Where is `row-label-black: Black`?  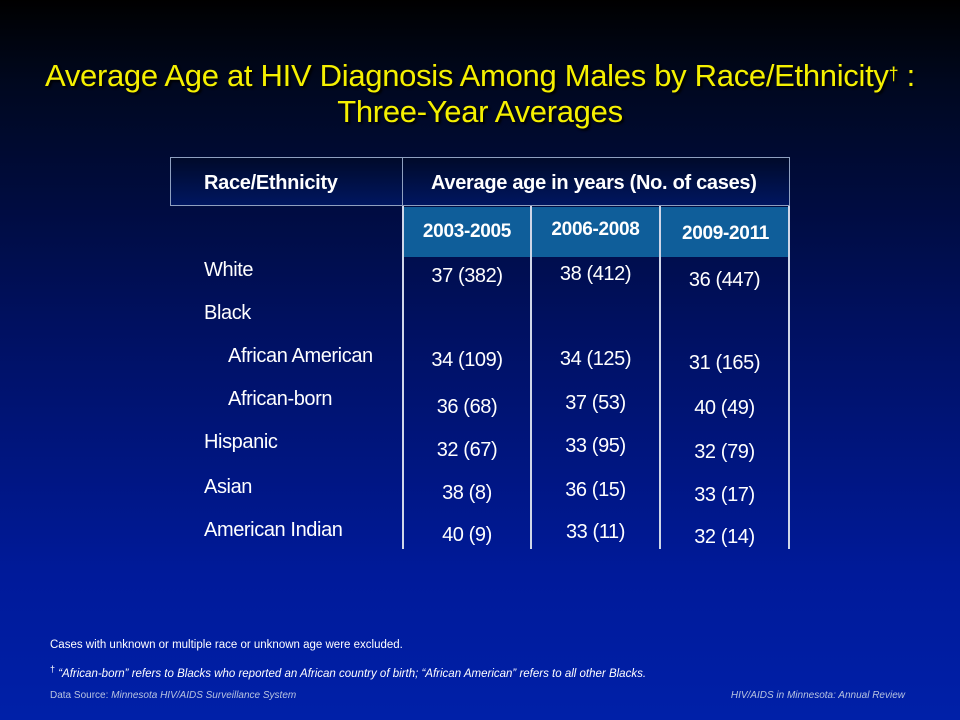
row-label-black: Black is located at coordinates (227, 313).